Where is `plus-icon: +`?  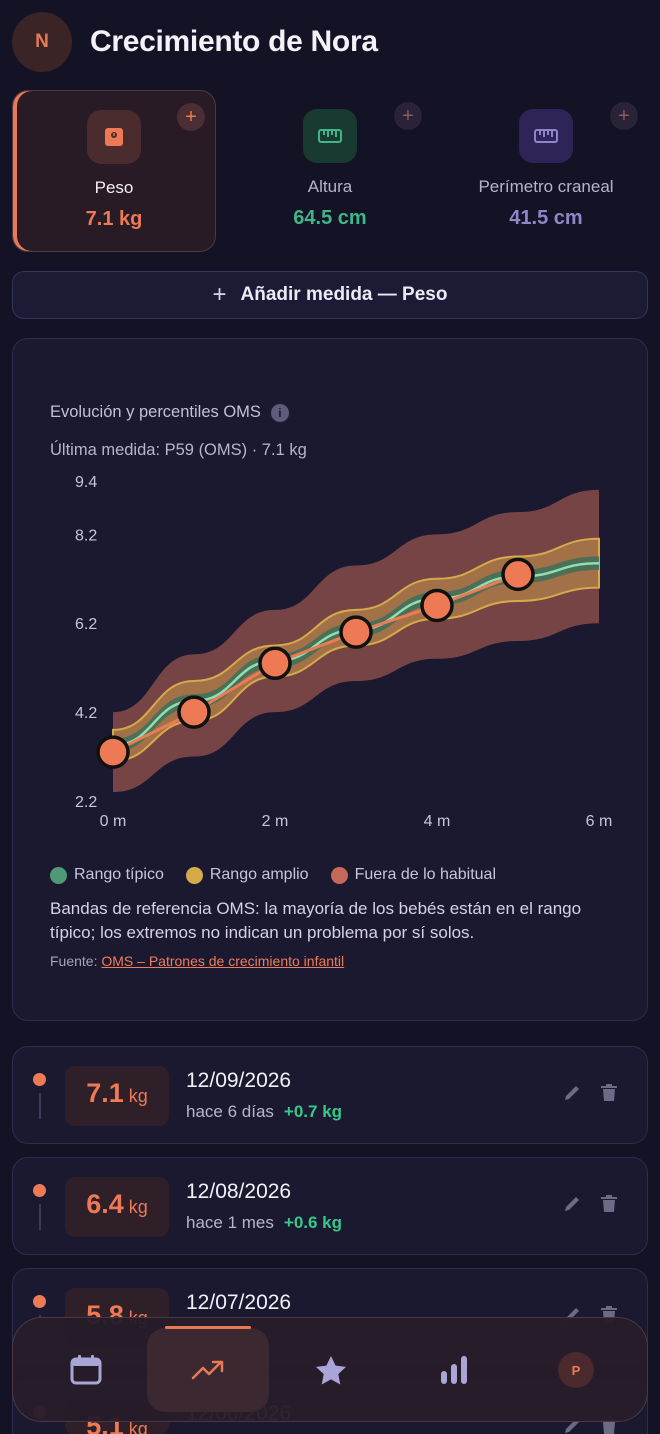
plus-icon: + is located at coordinates (219, 294).